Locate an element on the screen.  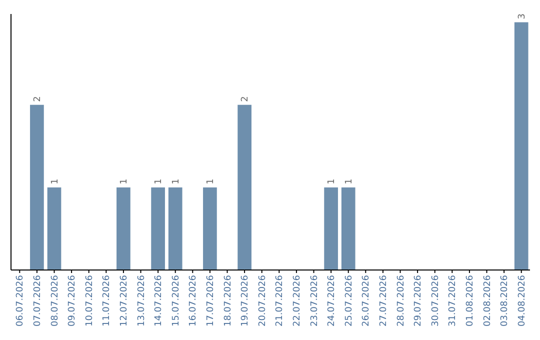
x-tick-label: 14.07.2026 is located at coordinates (159, 300).